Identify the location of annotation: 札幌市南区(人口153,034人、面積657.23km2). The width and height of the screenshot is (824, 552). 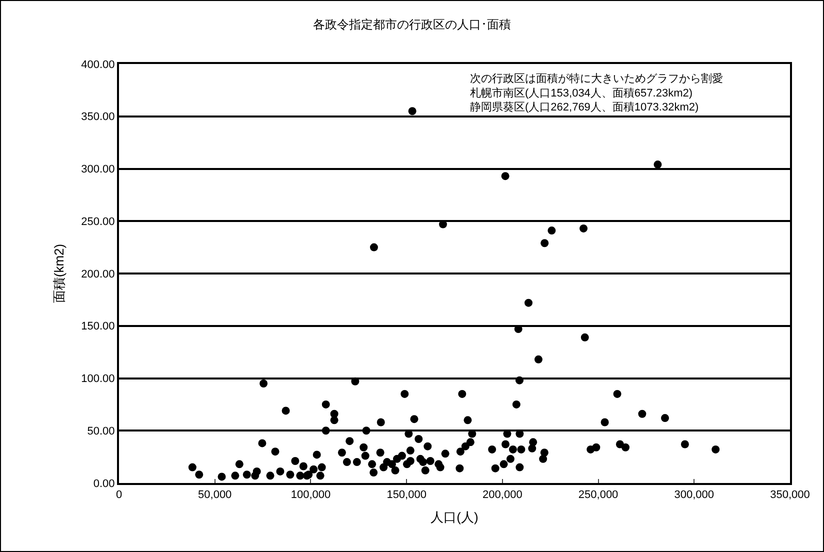
(581, 93).